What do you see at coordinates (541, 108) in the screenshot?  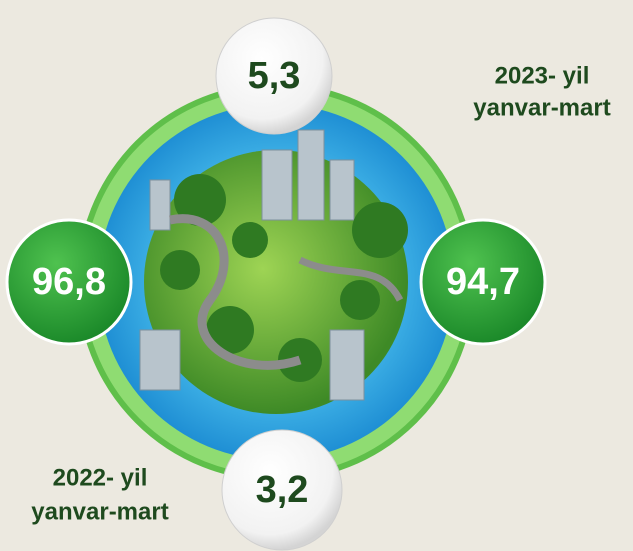 I see `top-label-line2: yanvar-mart` at bounding box center [541, 108].